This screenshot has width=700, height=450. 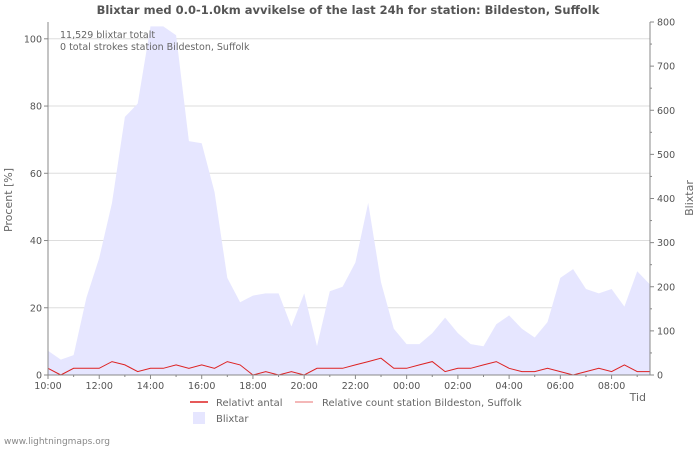 I want to click on y-right-tick-label: 800, so click(x=666, y=23).